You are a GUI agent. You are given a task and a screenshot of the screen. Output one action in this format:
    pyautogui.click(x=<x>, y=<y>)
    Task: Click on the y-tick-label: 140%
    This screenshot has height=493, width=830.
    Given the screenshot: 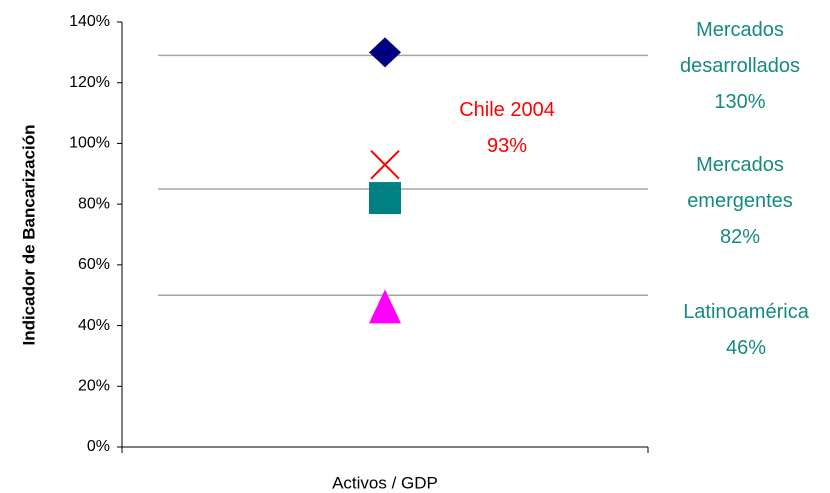 What is the action you would take?
    pyautogui.click(x=89, y=21)
    